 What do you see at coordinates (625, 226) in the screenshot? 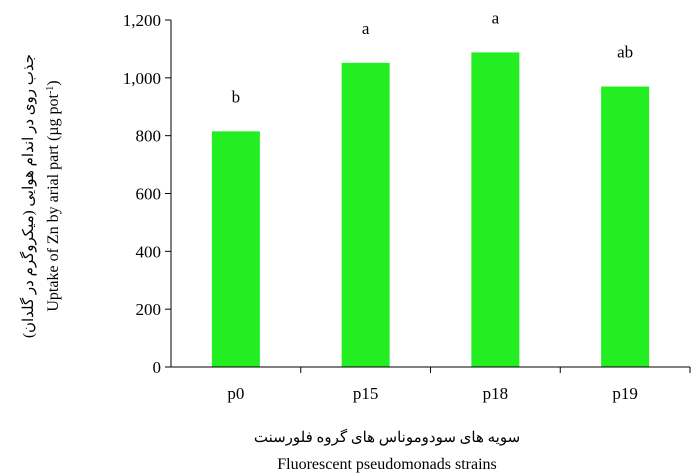
I see `bar-p19` at bounding box center [625, 226].